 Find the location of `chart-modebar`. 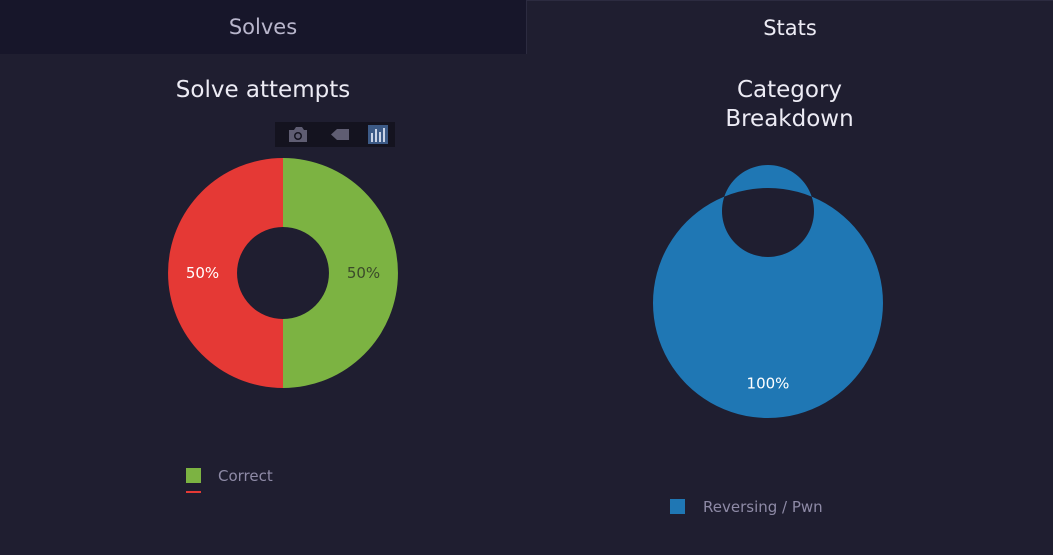

chart-modebar is located at coordinates (335, 134).